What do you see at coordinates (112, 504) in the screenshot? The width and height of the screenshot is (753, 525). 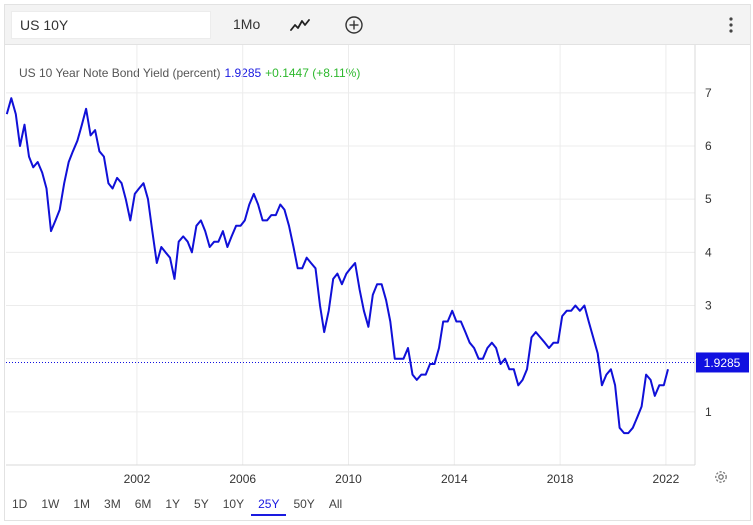 I see `range-button-3m: 3M` at bounding box center [112, 504].